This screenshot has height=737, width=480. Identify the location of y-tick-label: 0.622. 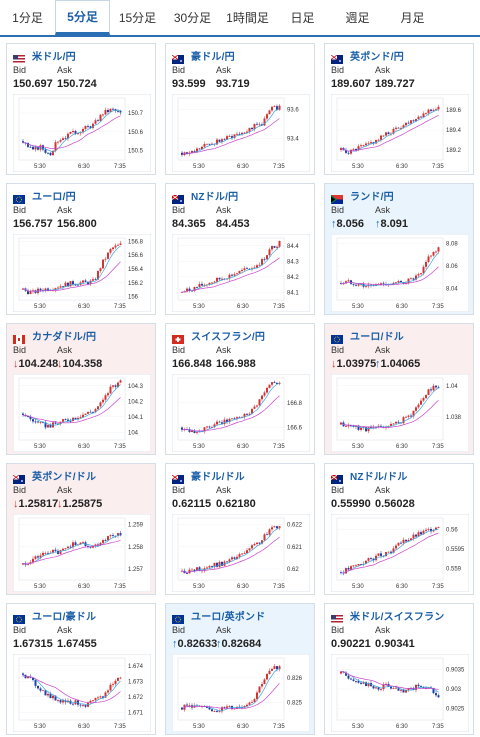
(295, 526).